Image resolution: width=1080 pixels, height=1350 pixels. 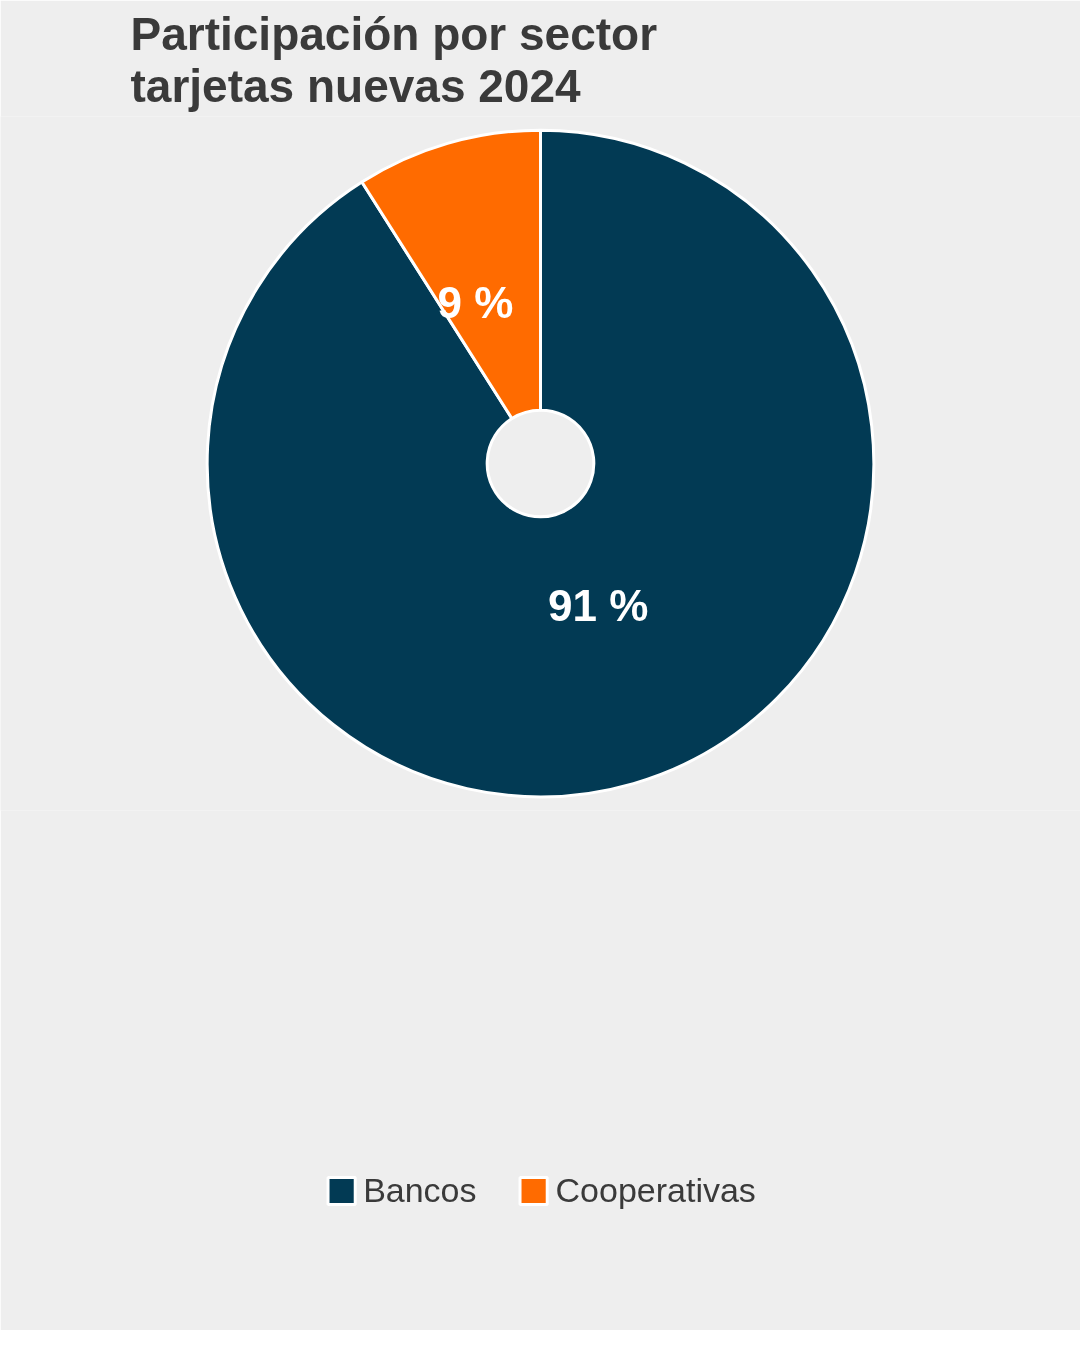 I want to click on data-label: 91 %, so click(x=598, y=606).